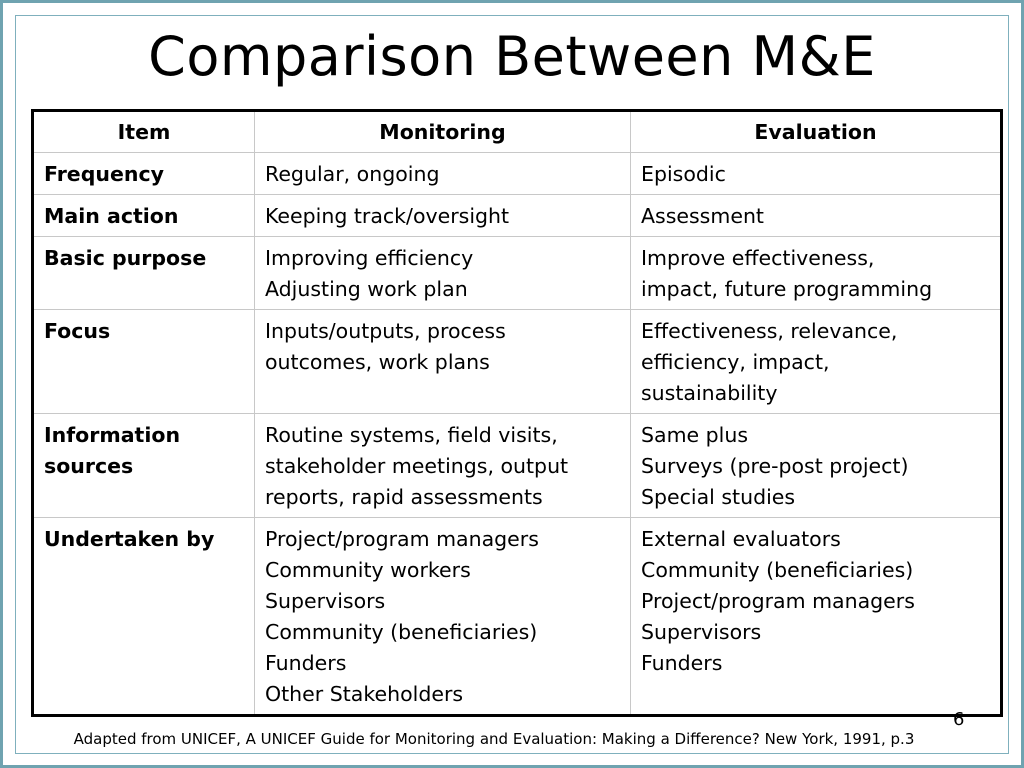 The image size is (1024, 768). What do you see at coordinates (143, 616) in the screenshot?
I see `cell-item: Undertaken by` at bounding box center [143, 616].